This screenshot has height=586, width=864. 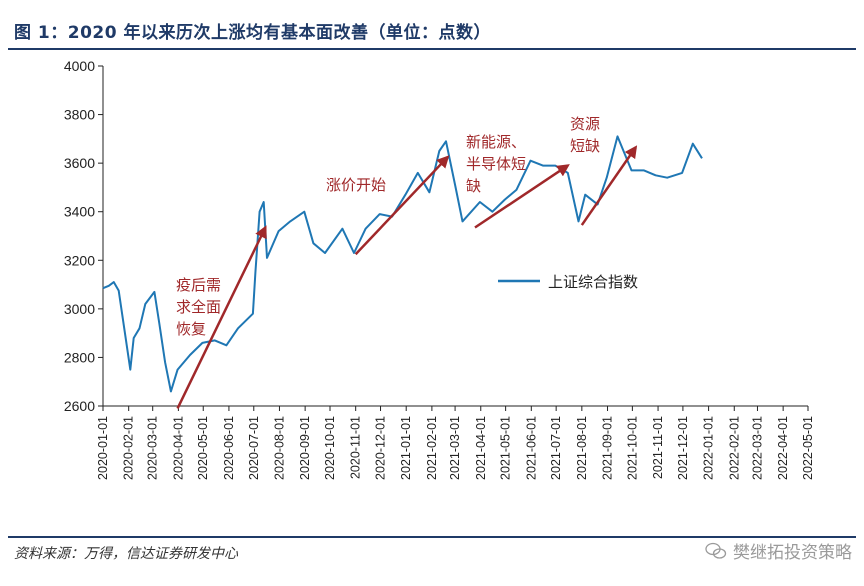 I want to click on x-tick-label: 2021-06-01, so click(x=531, y=448).